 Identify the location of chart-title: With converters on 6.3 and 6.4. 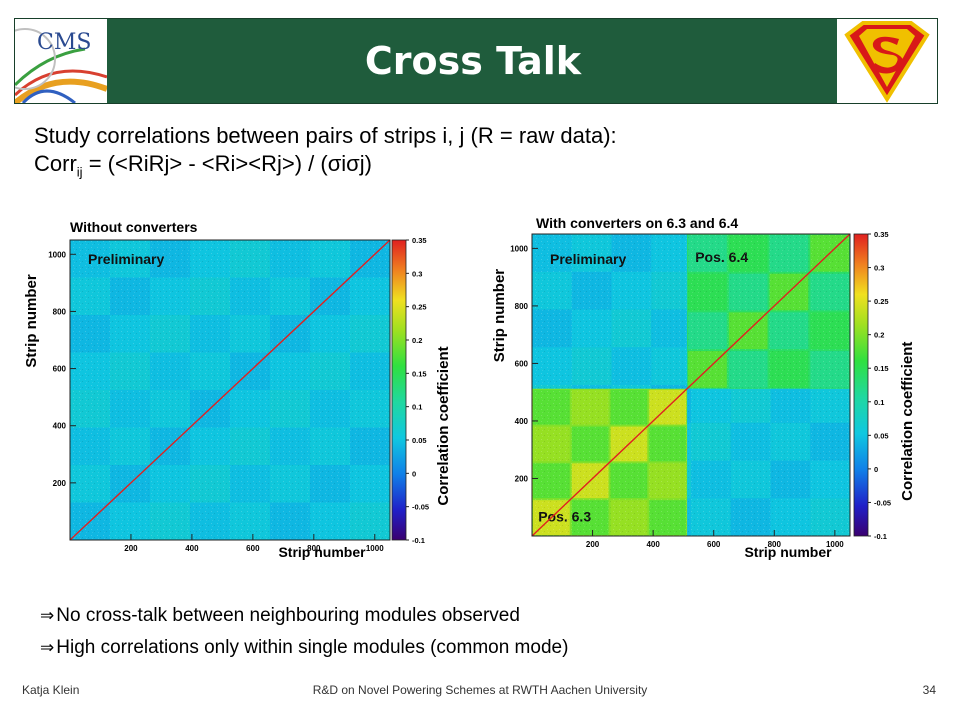
(637, 223).